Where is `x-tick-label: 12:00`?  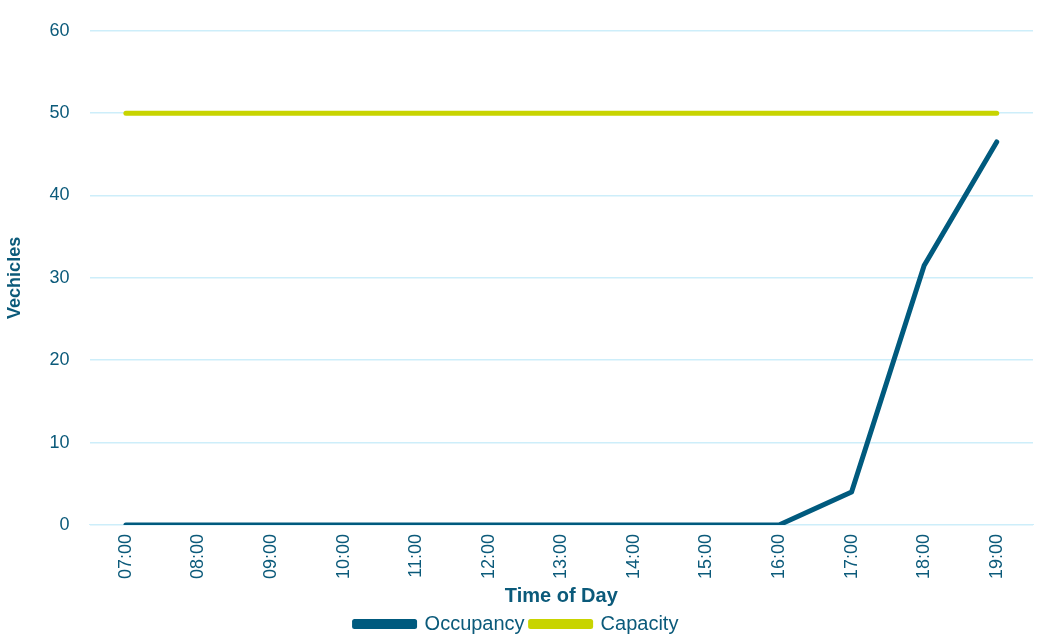
x-tick-label: 12:00 is located at coordinates (487, 556).